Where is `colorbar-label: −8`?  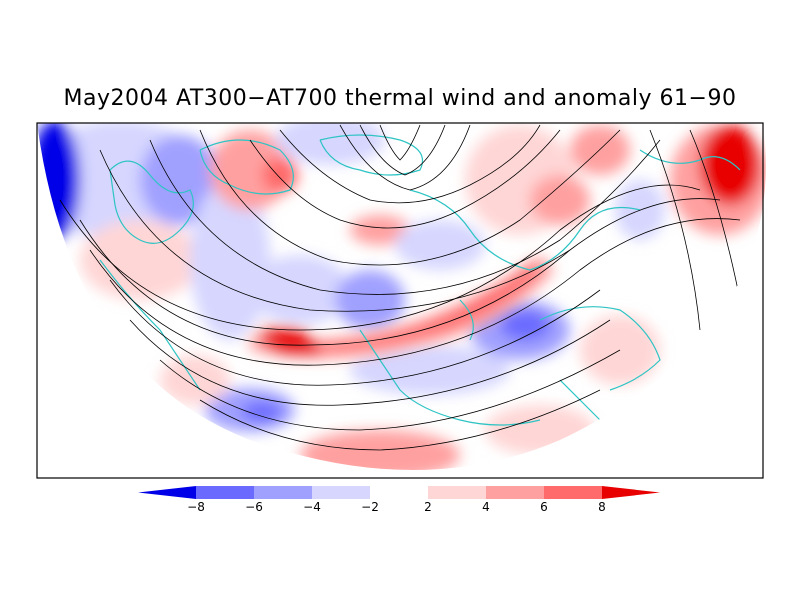
colorbar-label: −8 is located at coordinates (196, 507).